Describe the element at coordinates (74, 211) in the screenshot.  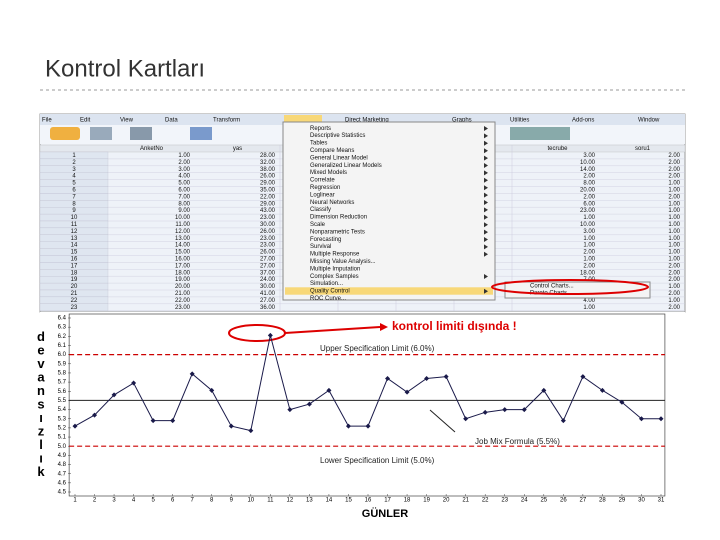
I see `cell: 9` at that location.